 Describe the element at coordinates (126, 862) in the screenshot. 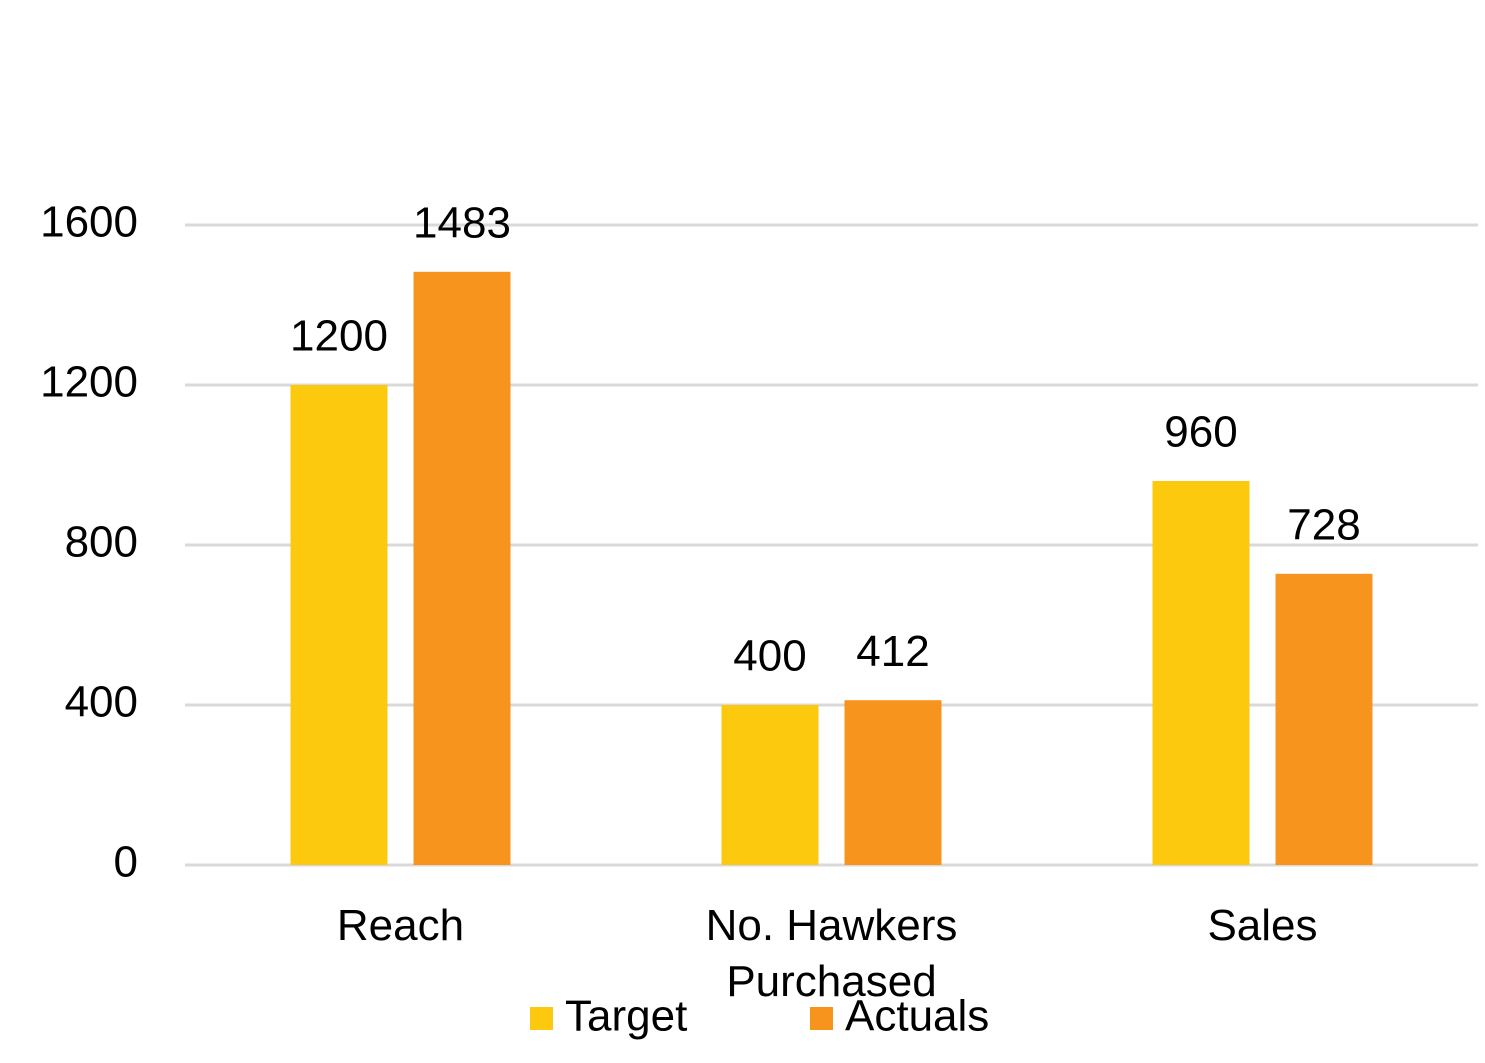

I see `y-tick-label: 0` at that location.